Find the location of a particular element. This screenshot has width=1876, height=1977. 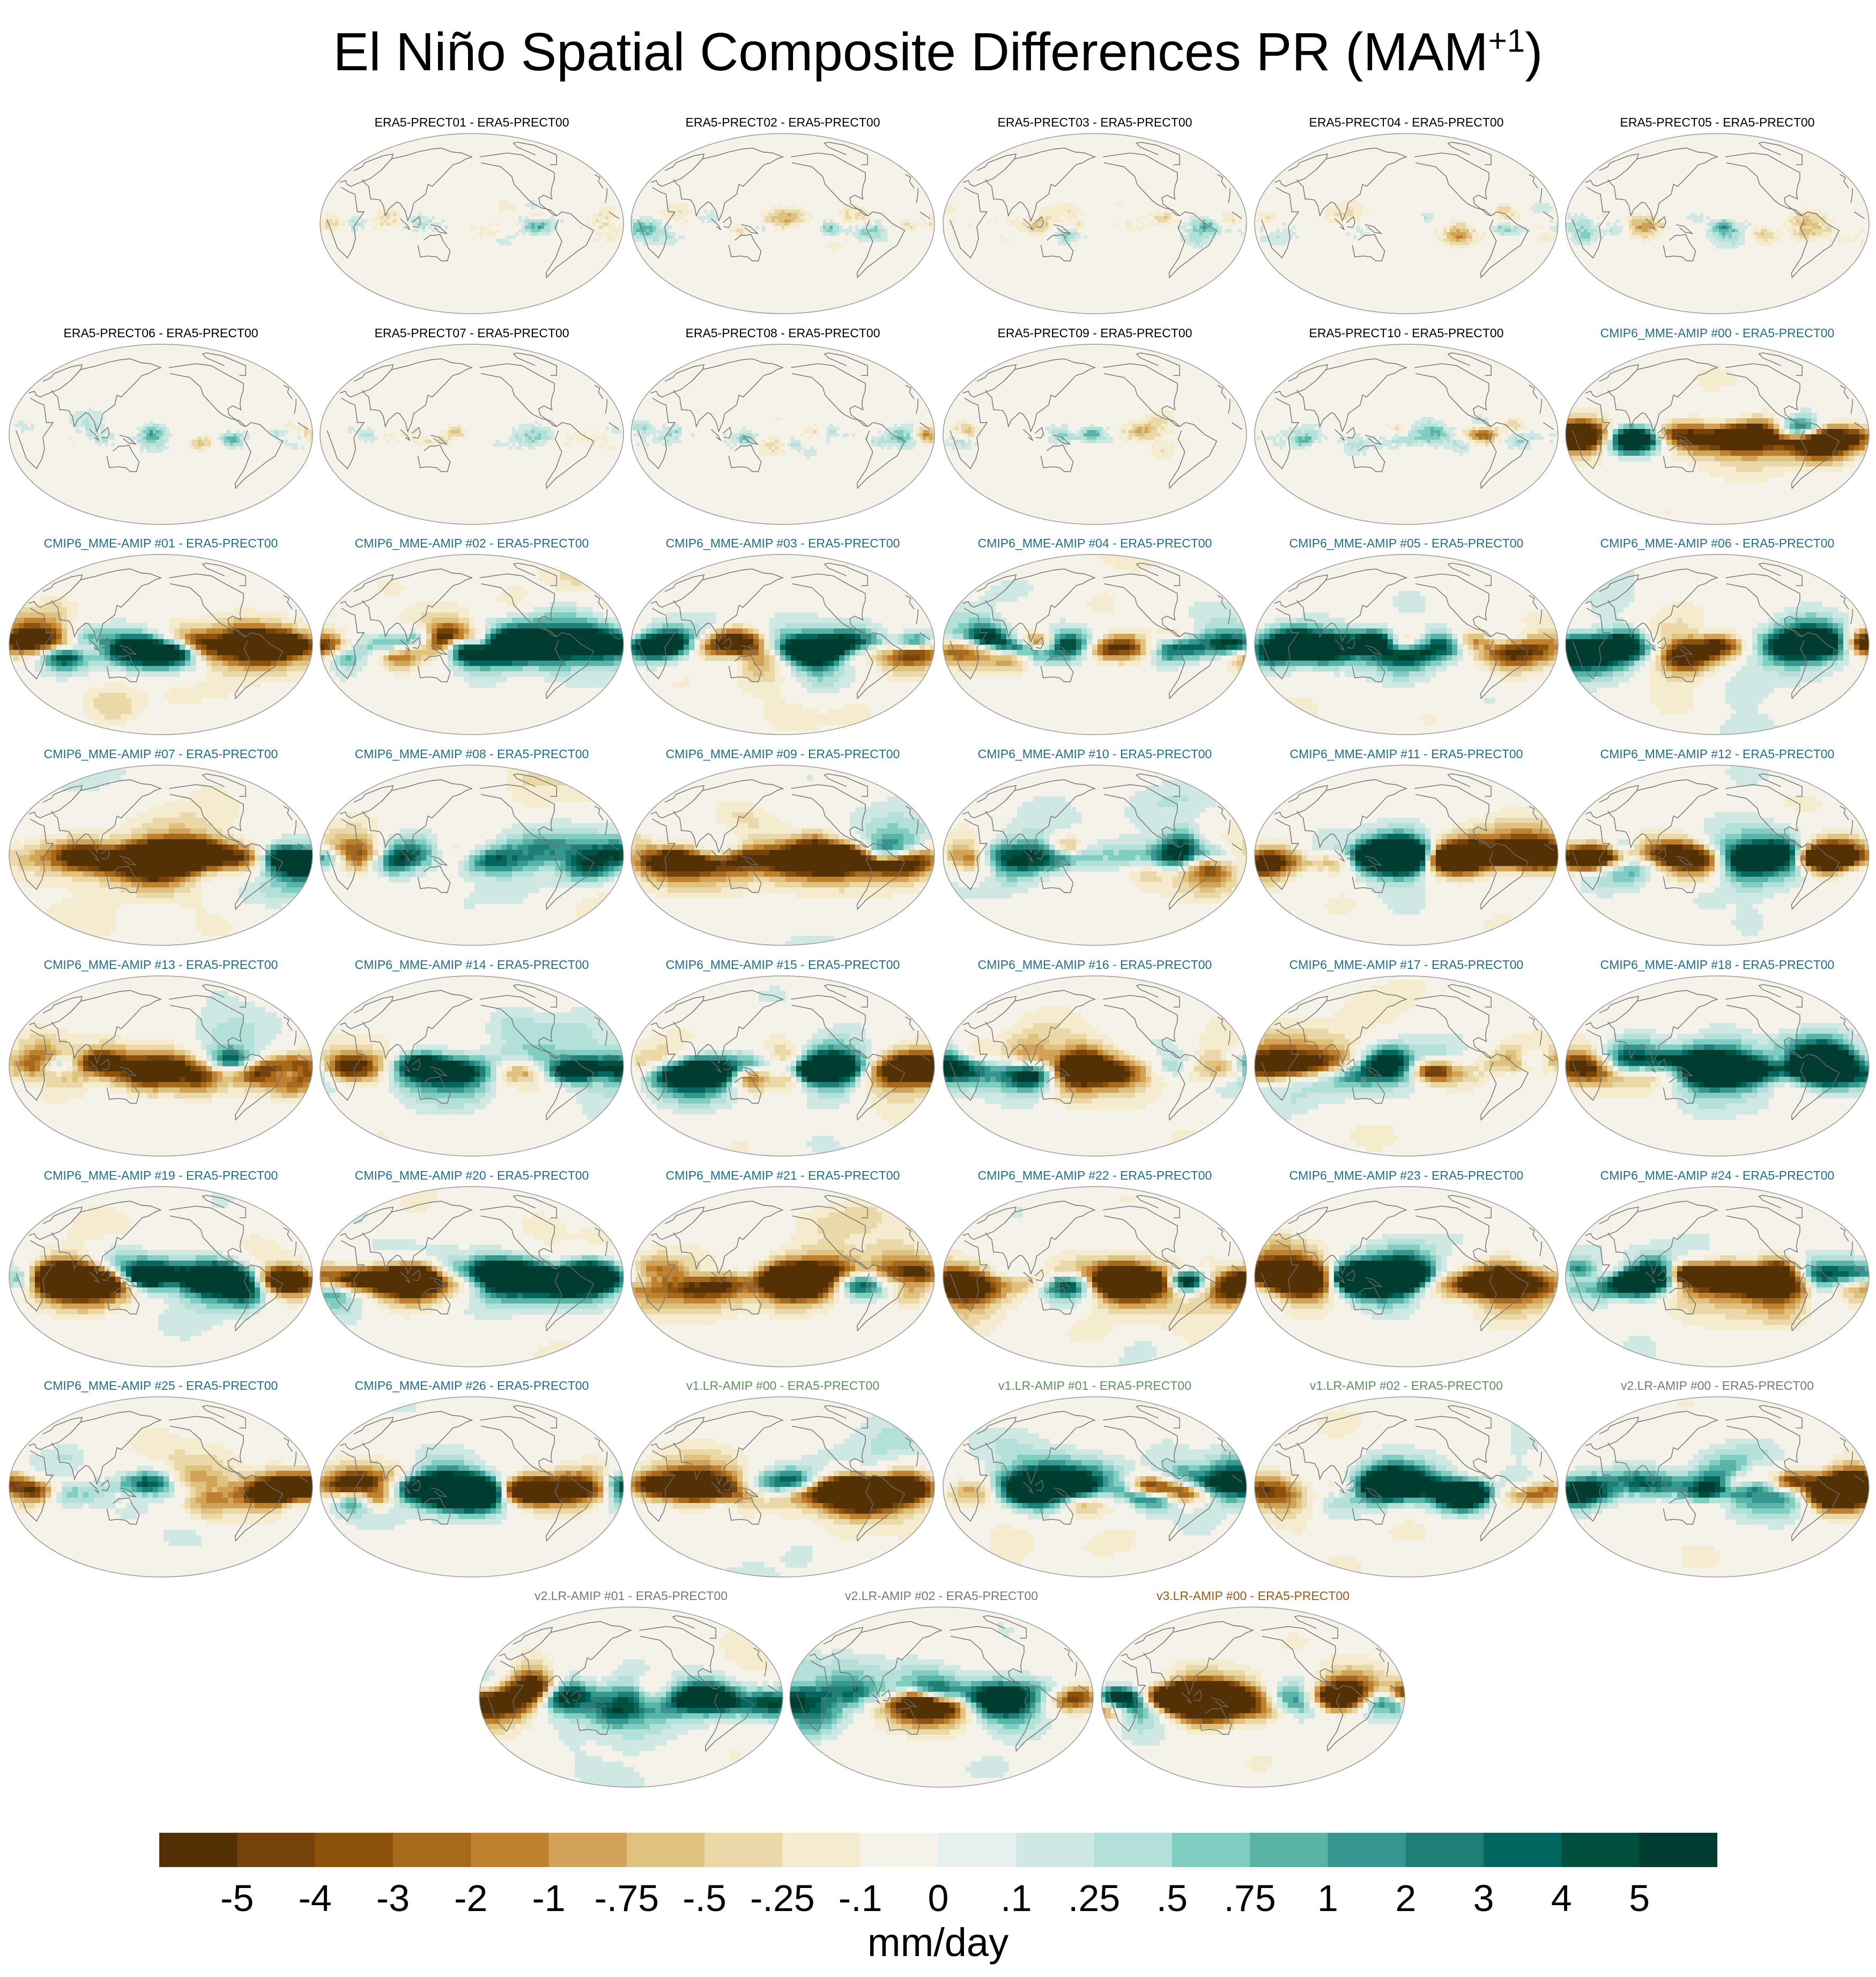

map-panel: CMIP6_MME-AMIP #16 - ERA5-PRECT00 is located at coordinates (1094, 1059).